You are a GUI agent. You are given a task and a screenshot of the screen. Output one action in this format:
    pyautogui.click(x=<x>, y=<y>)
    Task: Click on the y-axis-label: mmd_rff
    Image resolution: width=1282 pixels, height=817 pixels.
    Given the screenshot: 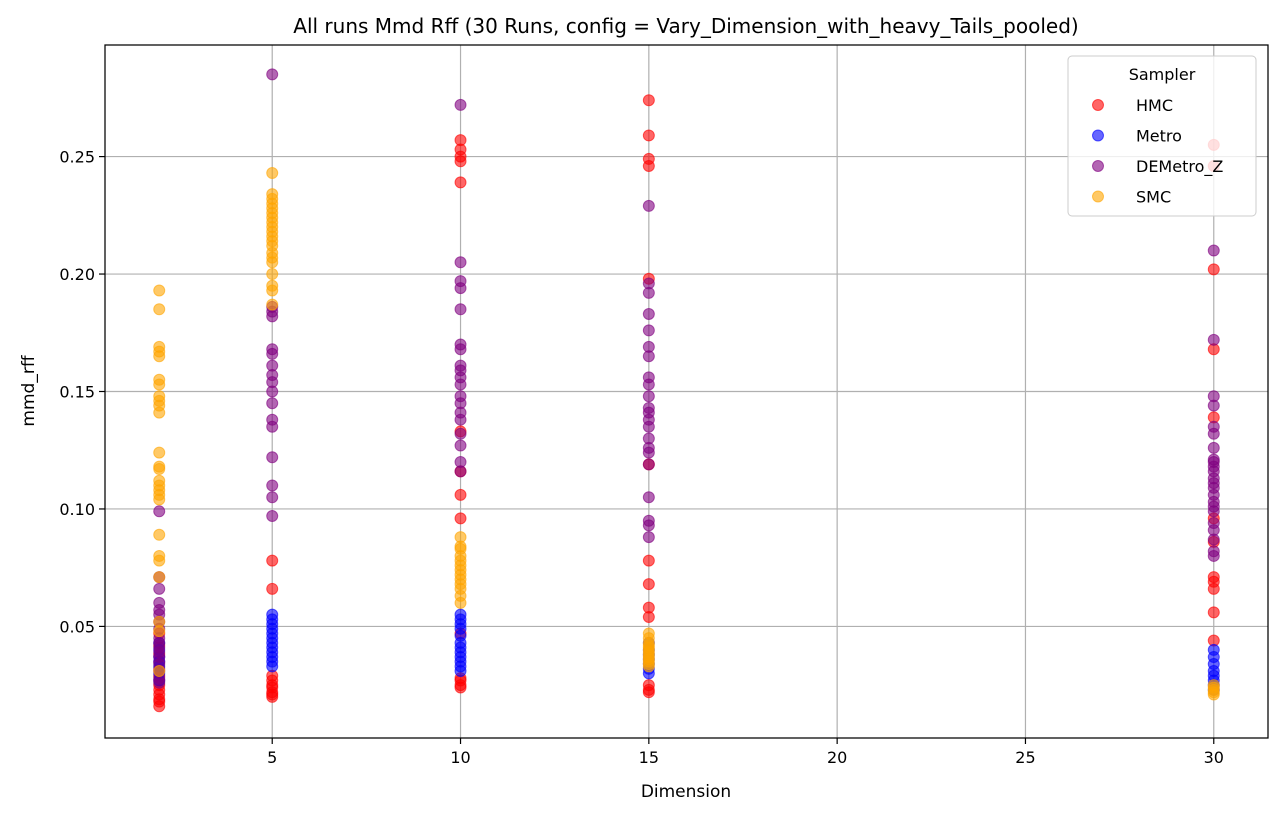 What is the action you would take?
    pyautogui.click(x=29, y=390)
    